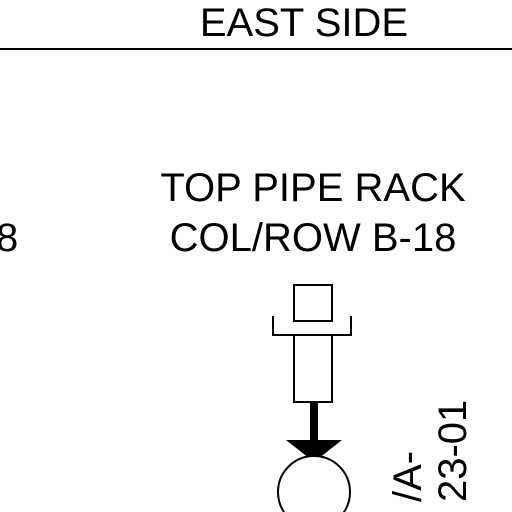 This screenshot has height=512, width=512. Describe the element at coordinates (9, 238) in the screenshot. I see `left-partial-label: 8` at that location.